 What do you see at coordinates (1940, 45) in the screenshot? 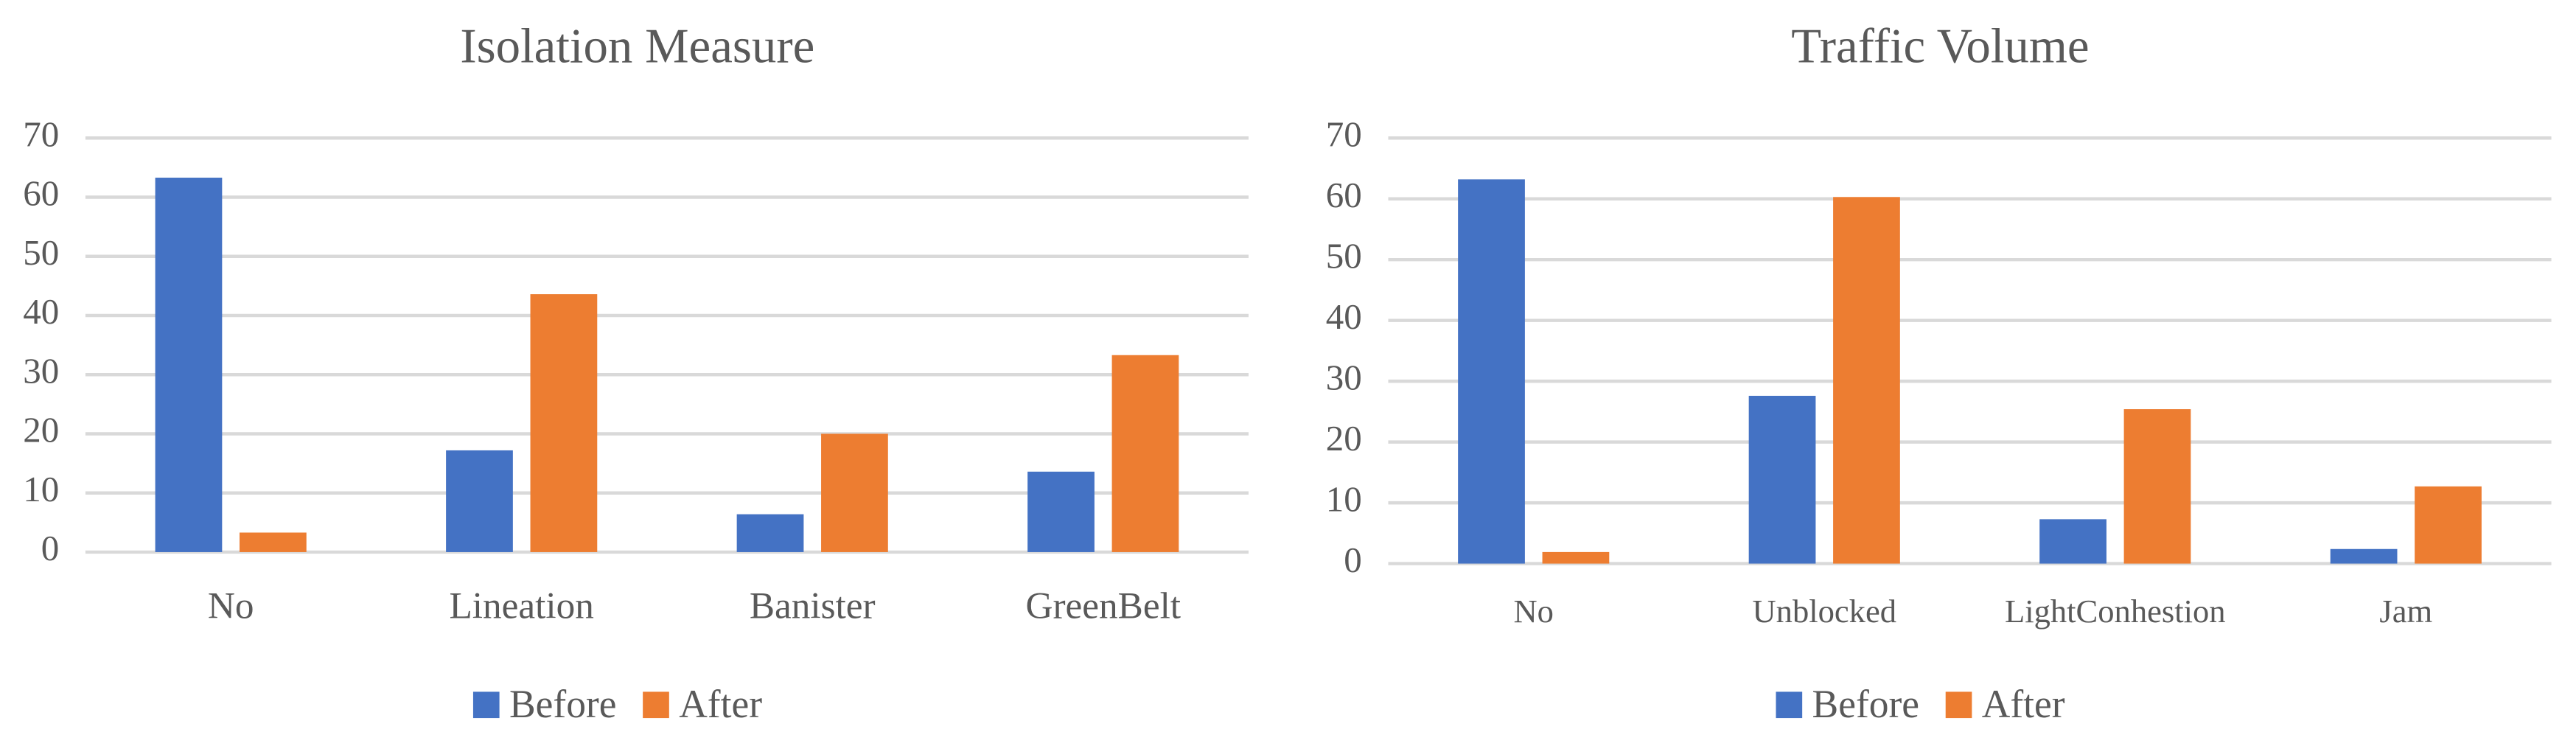
I see `chart-title: Traffic Volume` at bounding box center [1940, 45].